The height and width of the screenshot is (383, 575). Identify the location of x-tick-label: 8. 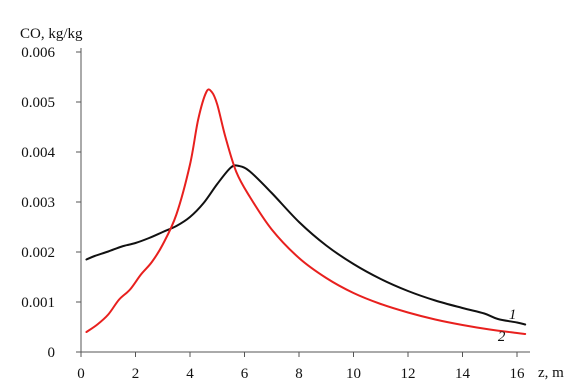
(299, 374).